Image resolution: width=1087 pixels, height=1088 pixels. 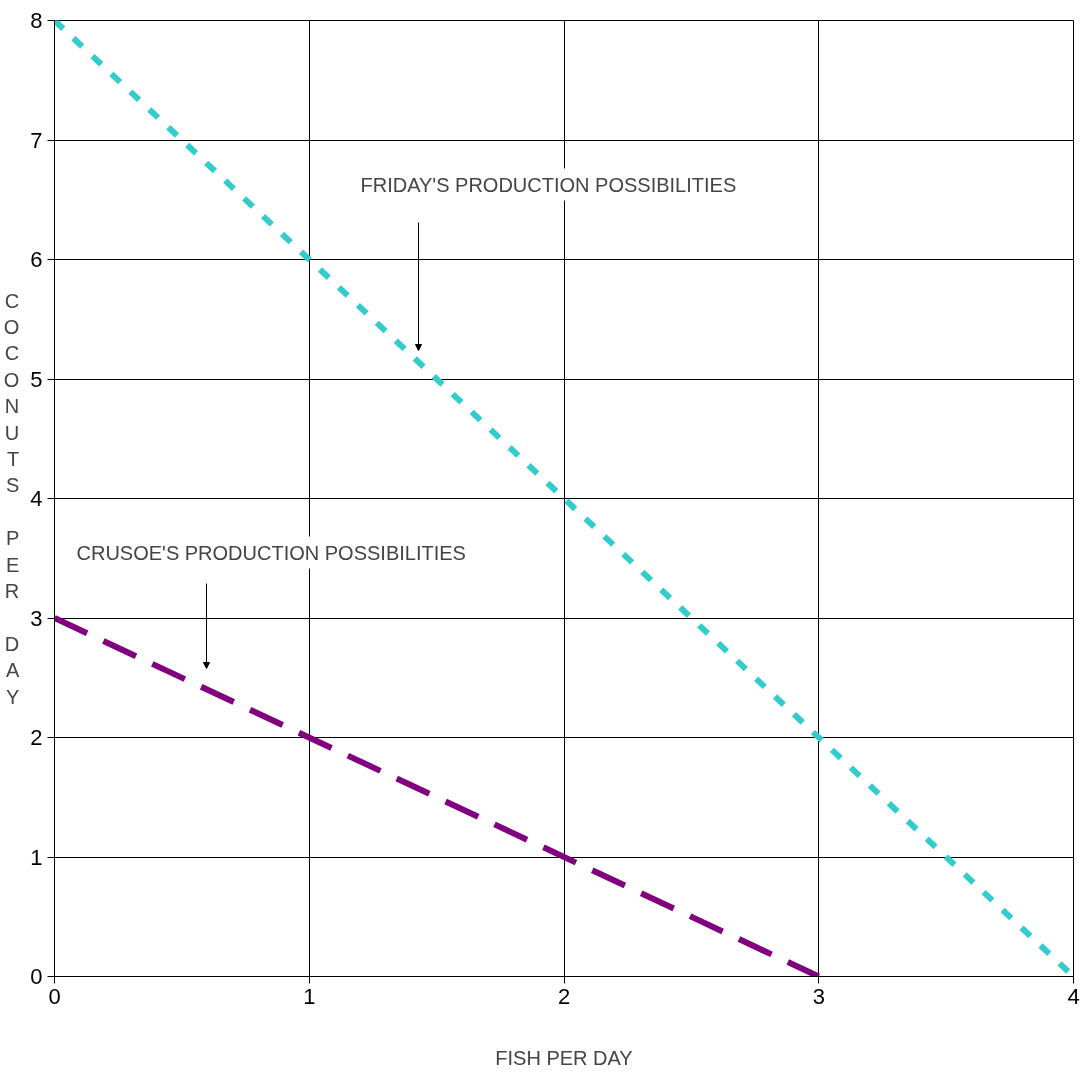 I want to click on x-axis-title: FISH PER DAY, so click(x=564, y=1057).